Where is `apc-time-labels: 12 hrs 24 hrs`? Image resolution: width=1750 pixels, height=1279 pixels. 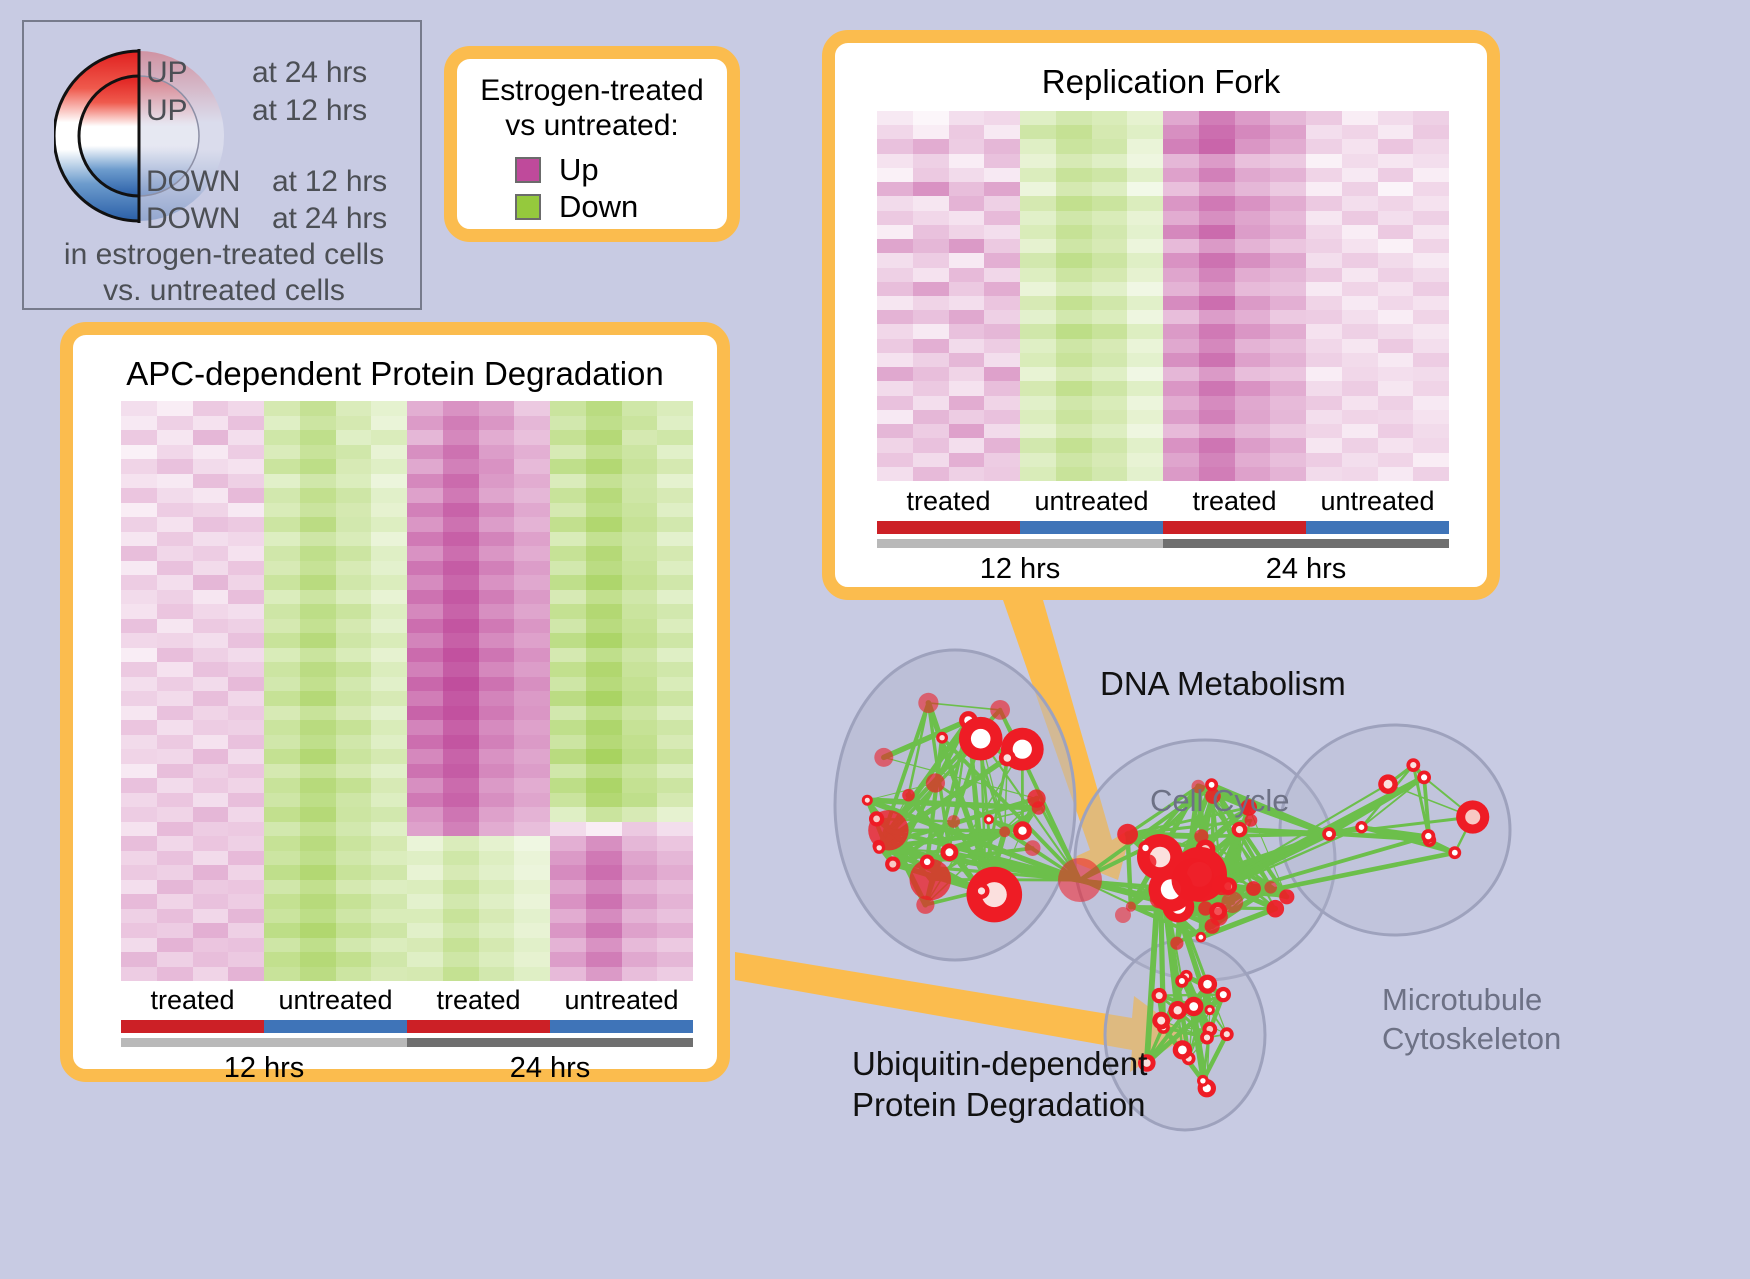 apc-time-labels: 12 hrs 24 hrs is located at coordinates (407, 1068).